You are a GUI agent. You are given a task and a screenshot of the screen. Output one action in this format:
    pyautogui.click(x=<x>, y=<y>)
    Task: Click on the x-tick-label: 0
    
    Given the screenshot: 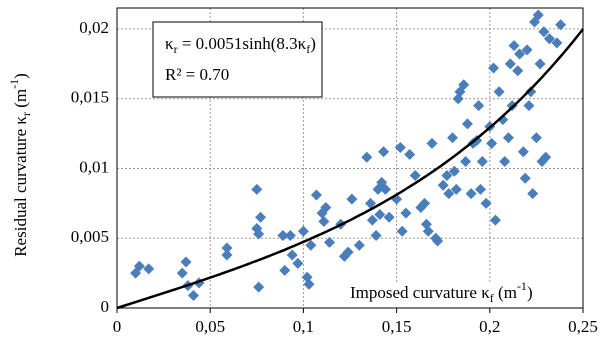 What is the action you would take?
    pyautogui.click(x=117, y=326)
    